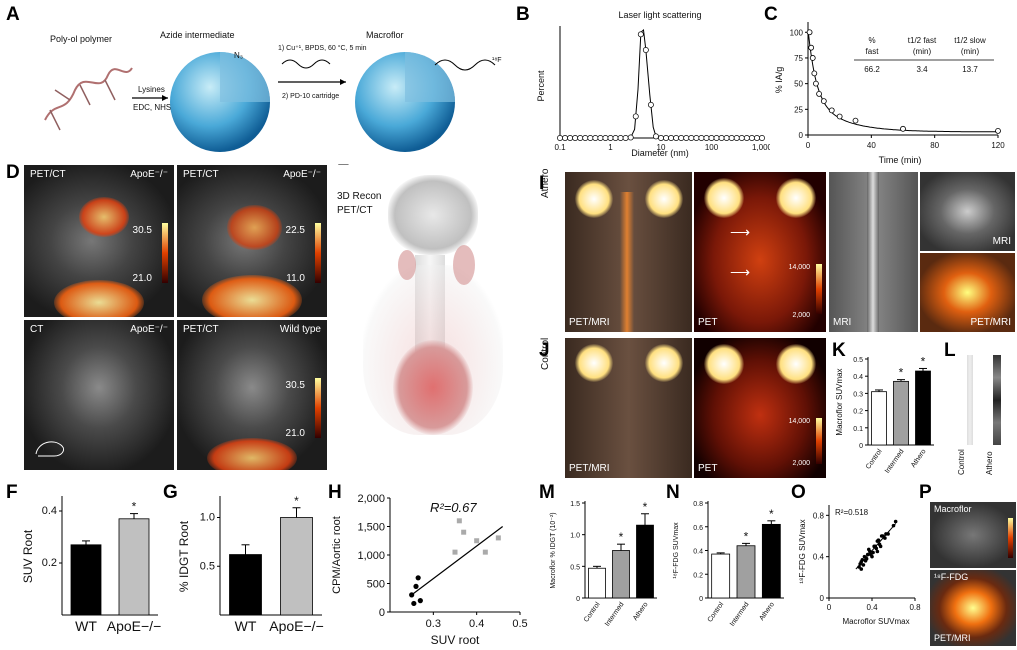 The height and width of the screenshot is (650, 1017). Describe the element at coordinates (852, 512) in the screenshot. I see `chart-o-r2: R²=0.518` at that location.